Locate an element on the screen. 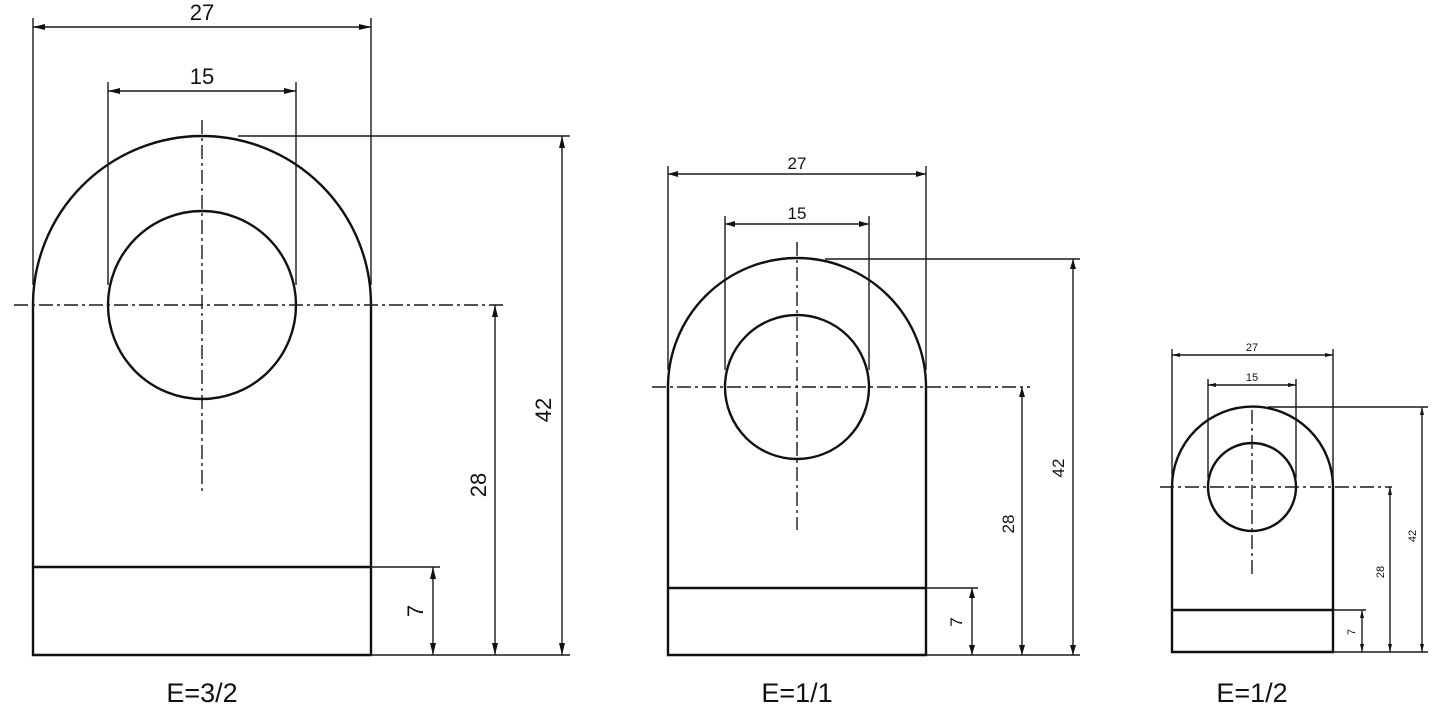 This screenshot has height=727, width=1454. scale-caption: E=3/2 is located at coordinates (201, 693).